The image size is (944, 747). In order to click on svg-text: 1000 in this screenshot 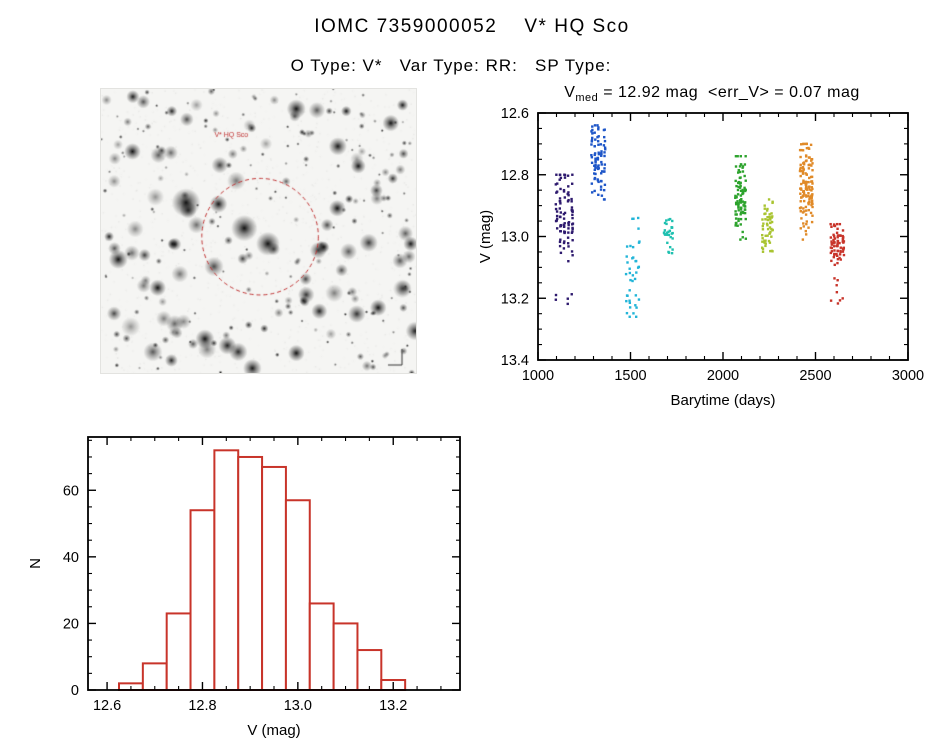, I will do `click(538, 376)`.